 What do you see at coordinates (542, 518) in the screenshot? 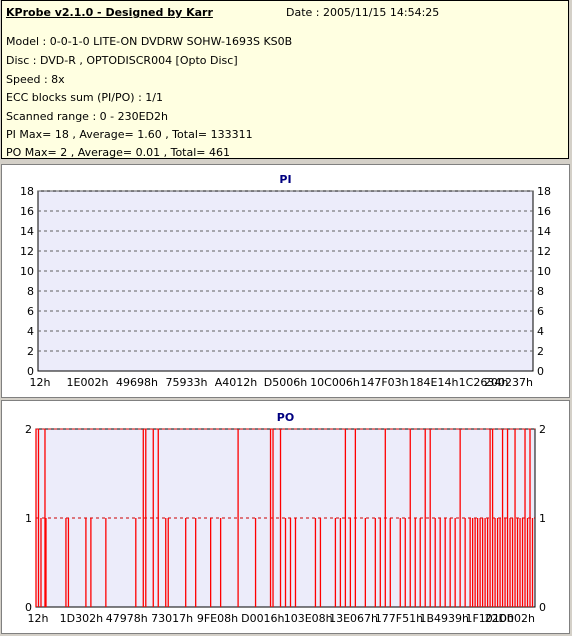
I see `y-tick-label-right: 1` at bounding box center [542, 518].